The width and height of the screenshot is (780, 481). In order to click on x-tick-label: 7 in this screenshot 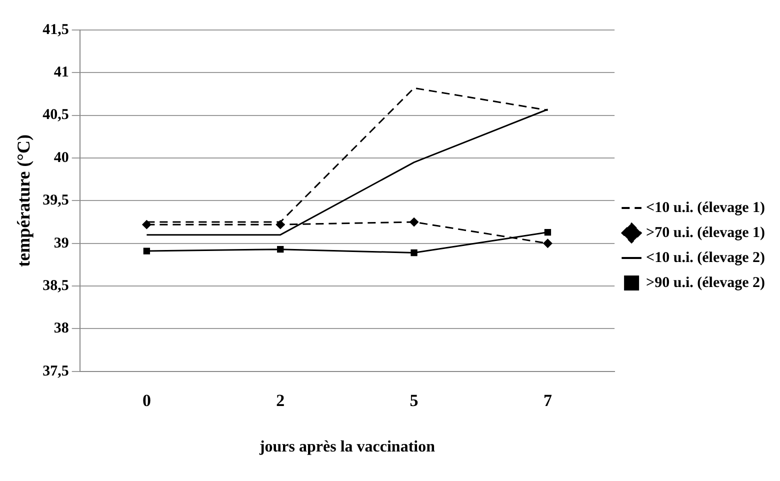, I will do `click(547, 400)`.